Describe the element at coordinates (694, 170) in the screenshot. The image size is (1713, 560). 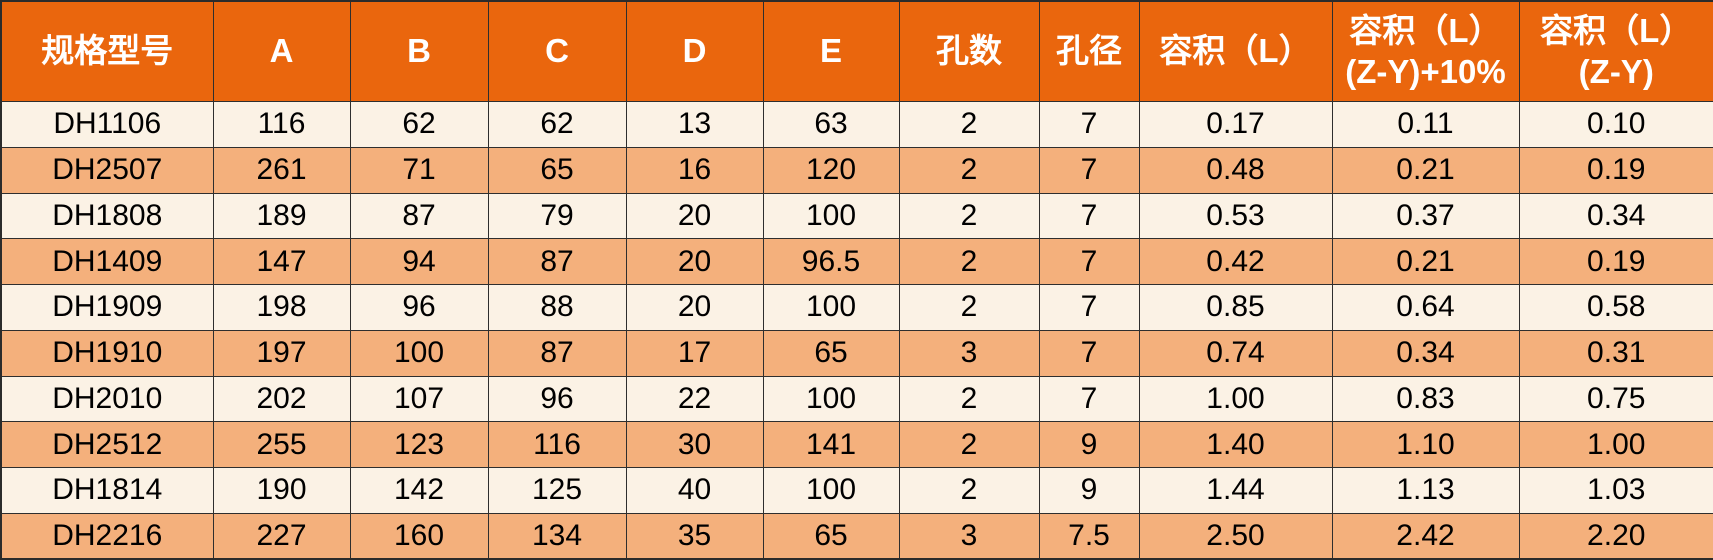
I see `value-cell: 16` at that location.